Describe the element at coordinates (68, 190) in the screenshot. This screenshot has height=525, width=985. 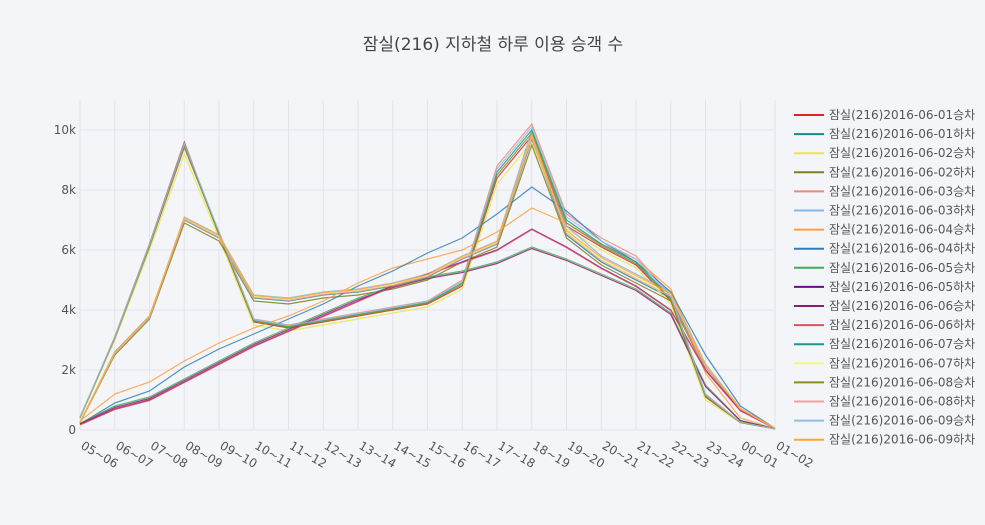
I see `y-tick-label: 8k` at that location.